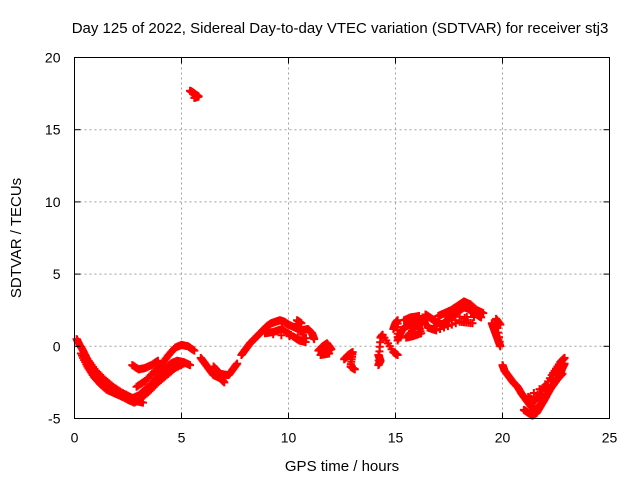 The height and width of the screenshot is (480, 640). I want to click on x-tick-label: 0, so click(75, 438).